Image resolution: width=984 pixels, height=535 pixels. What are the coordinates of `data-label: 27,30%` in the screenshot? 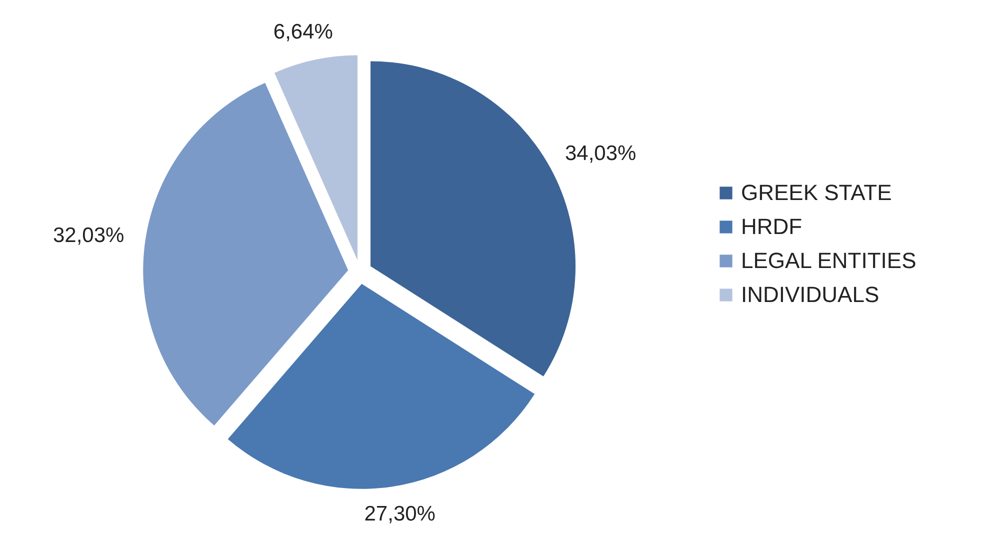 It's located at (400, 514).